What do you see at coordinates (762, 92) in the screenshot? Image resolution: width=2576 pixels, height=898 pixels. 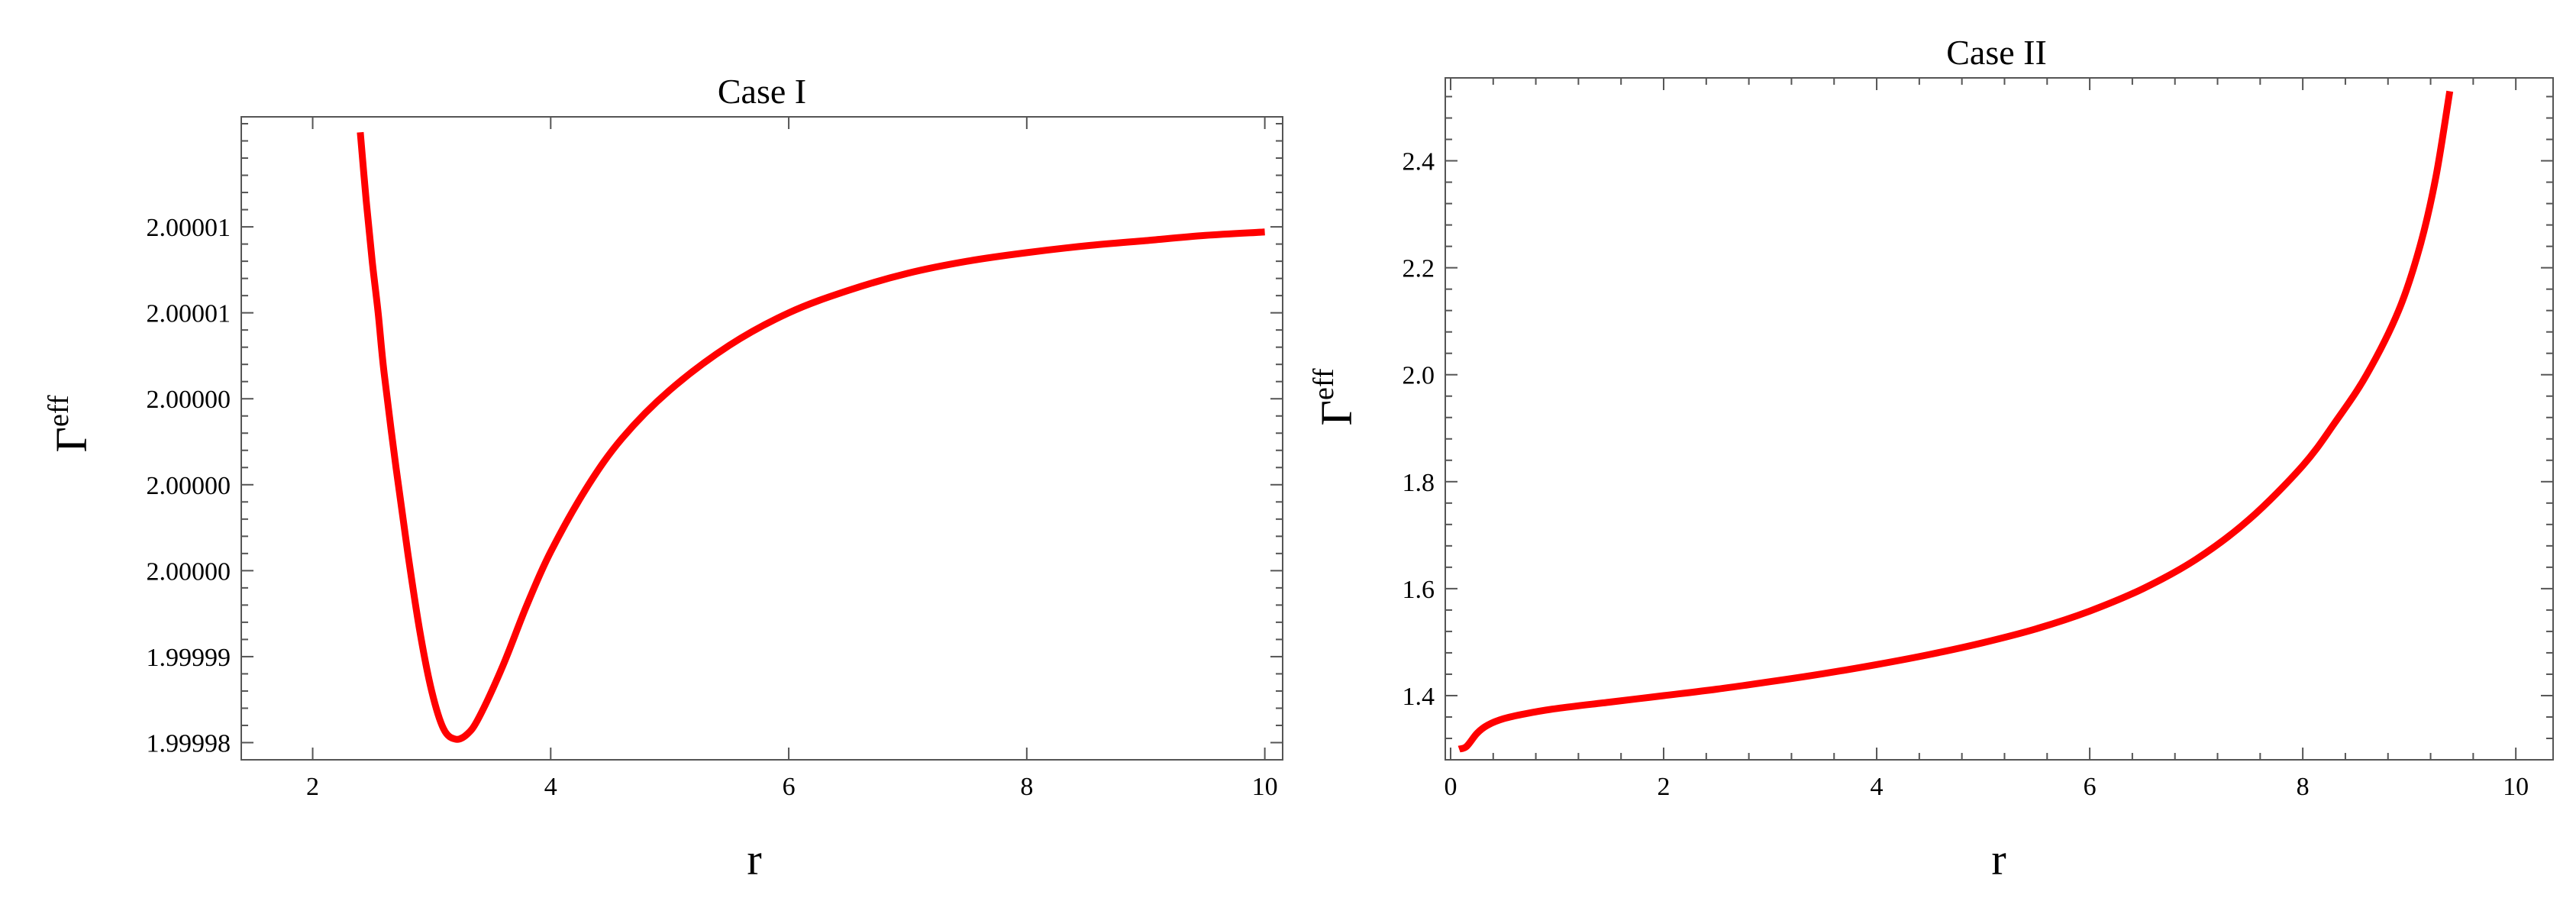 I see `chart-title: Case I` at bounding box center [762, 92].